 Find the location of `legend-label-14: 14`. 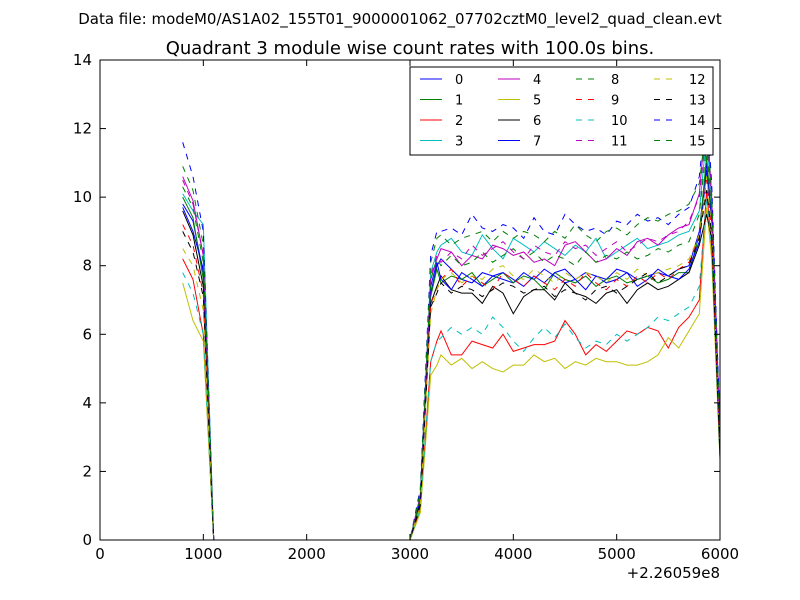

legend-label-14: 14 is located at coordinates (697, 121).